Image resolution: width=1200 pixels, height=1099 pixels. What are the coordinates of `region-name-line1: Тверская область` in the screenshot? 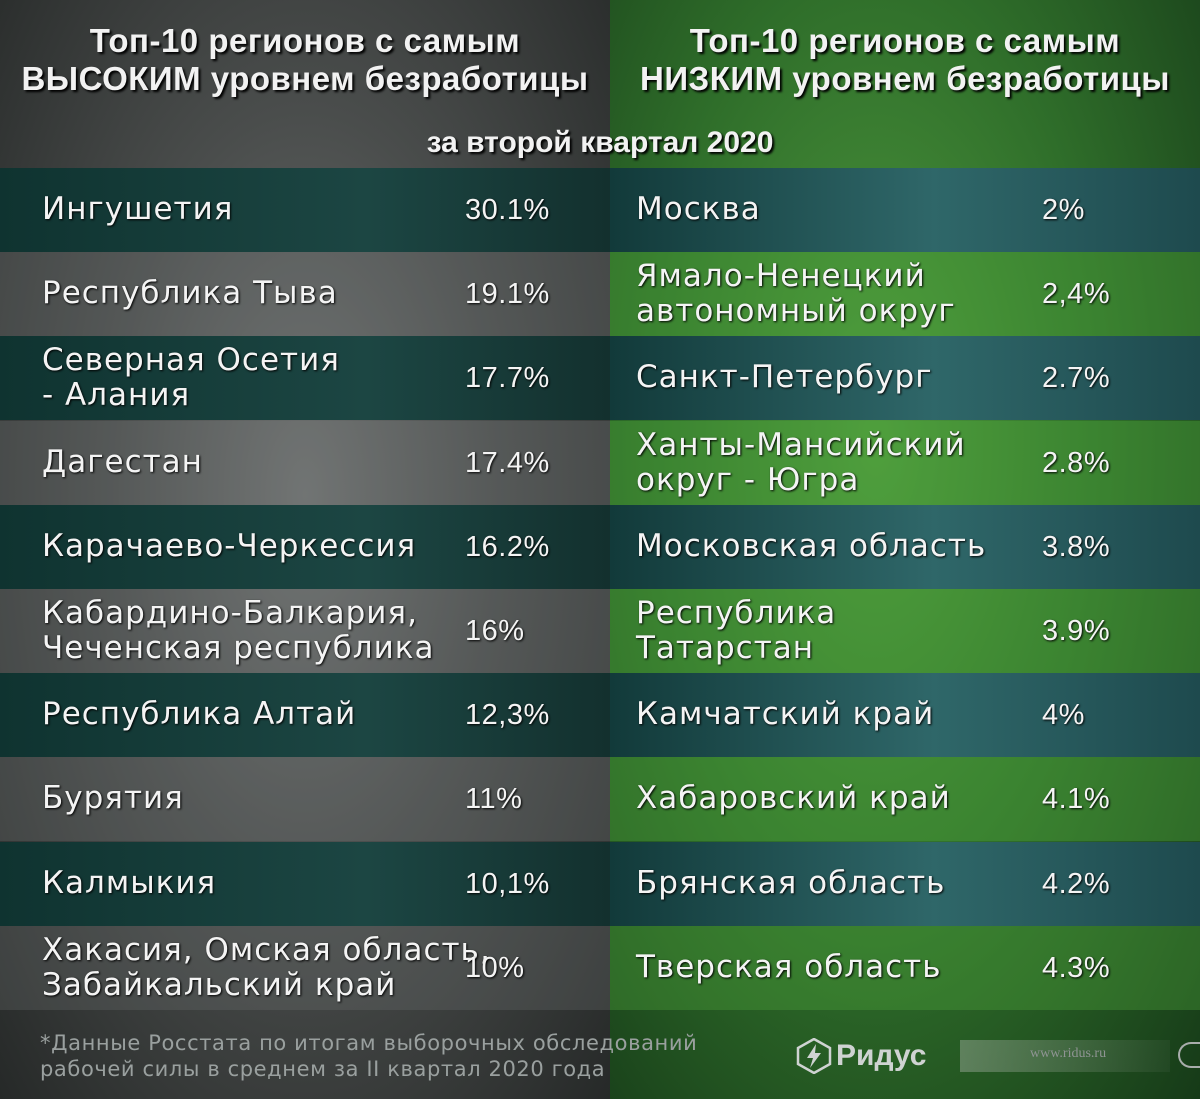 It's located at (789, 966).